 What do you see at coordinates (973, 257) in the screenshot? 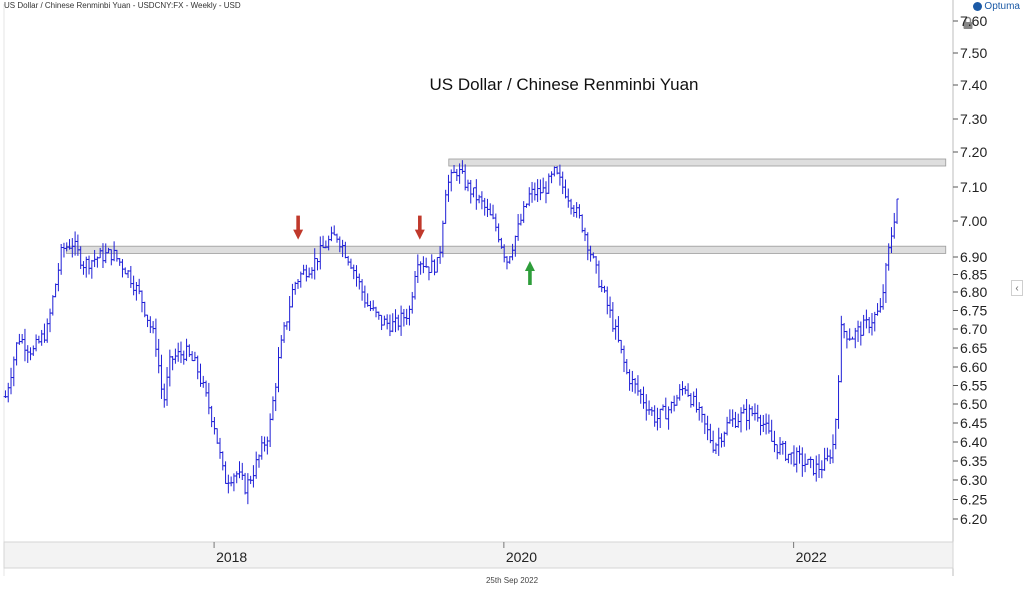
I see `y-tick-label: 6.90` at bounding box center [973, 257].